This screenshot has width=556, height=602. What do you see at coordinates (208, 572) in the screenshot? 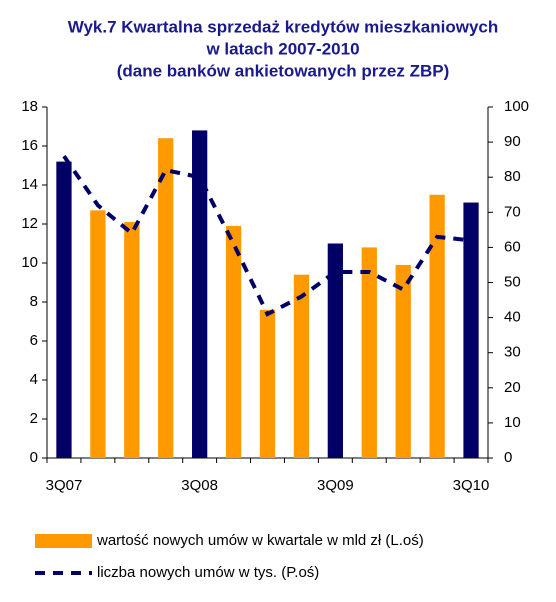
I see `legend-label: liczba nowych umów w tys. (P.oś)` at bounding box center [208, 572].